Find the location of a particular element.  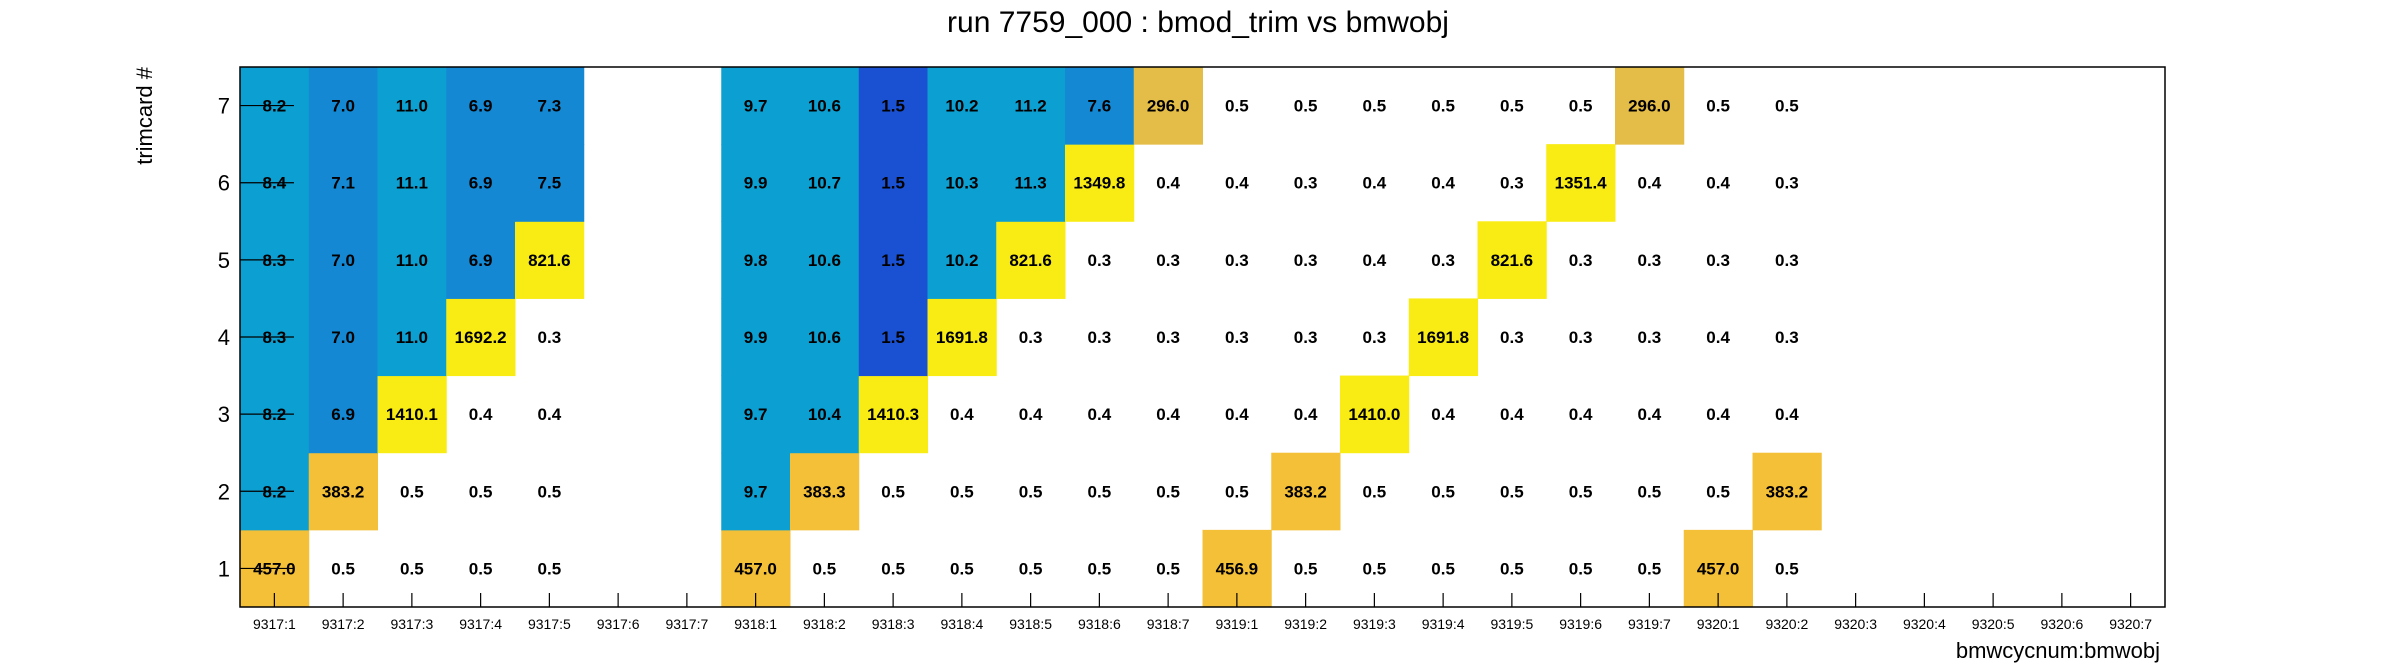

cell-value-label: 11.0 is located at coordinates (412, 337).